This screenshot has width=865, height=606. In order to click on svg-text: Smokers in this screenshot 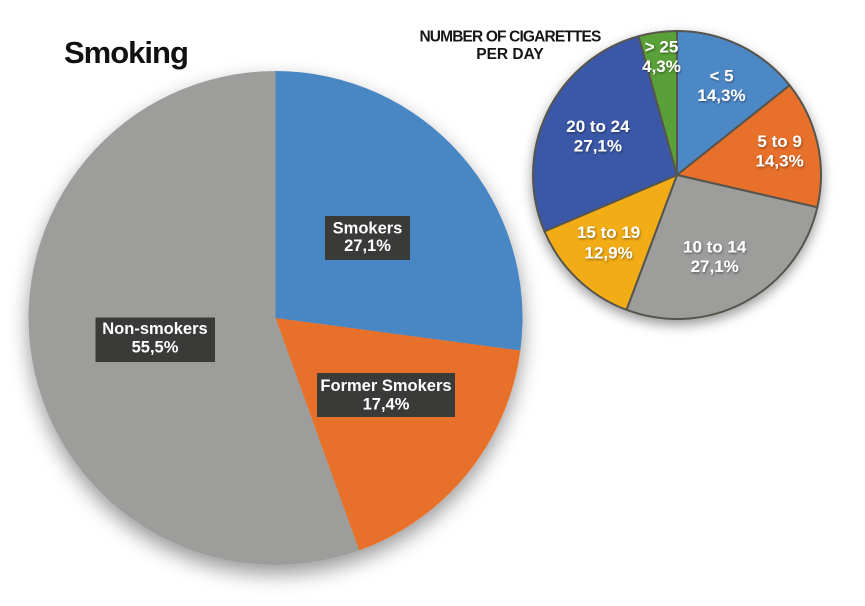, I will do `click(368, 228)`.